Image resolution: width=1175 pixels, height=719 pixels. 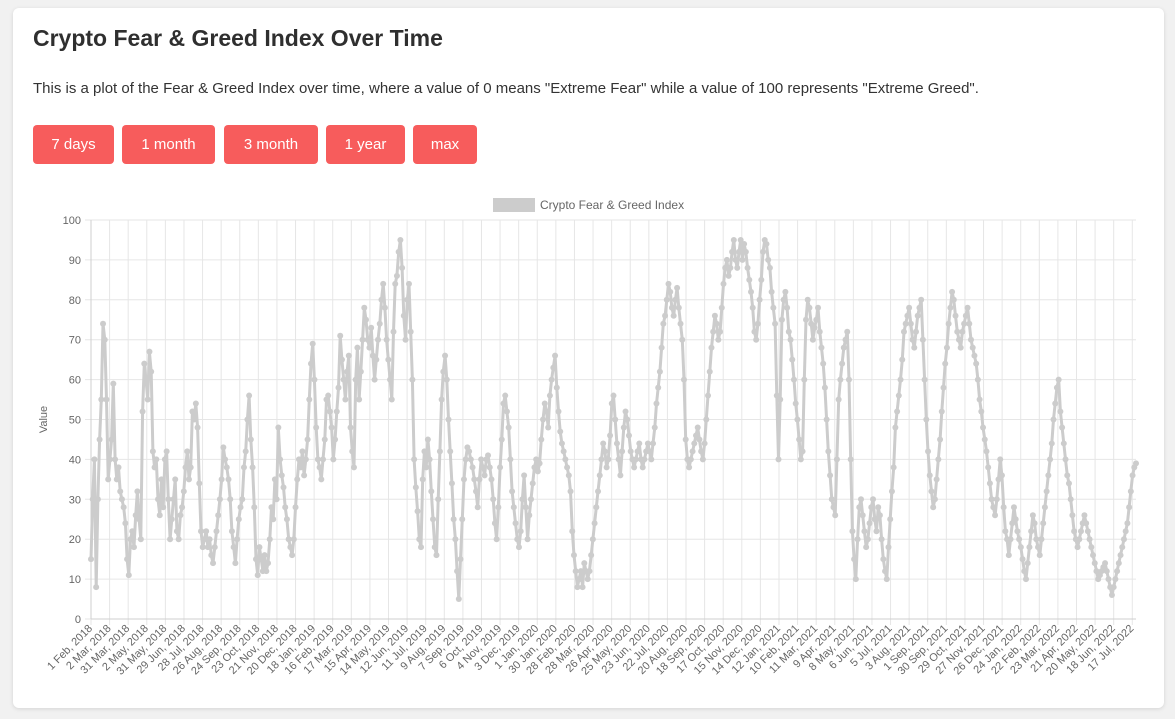 I want to click on range-1-month-button: 1 month, so click(x=168, y=144).